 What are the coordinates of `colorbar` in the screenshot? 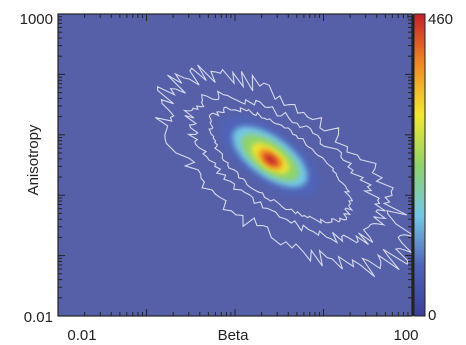 It's located at (419, 165).